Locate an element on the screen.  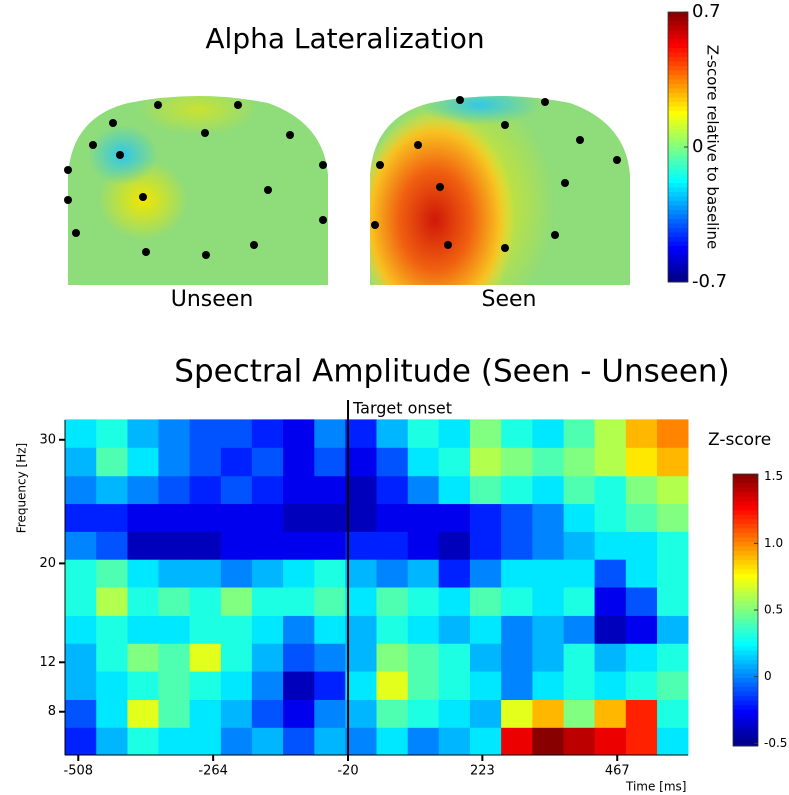
x-tick-label: -20 is located at coordinates (347, 771).